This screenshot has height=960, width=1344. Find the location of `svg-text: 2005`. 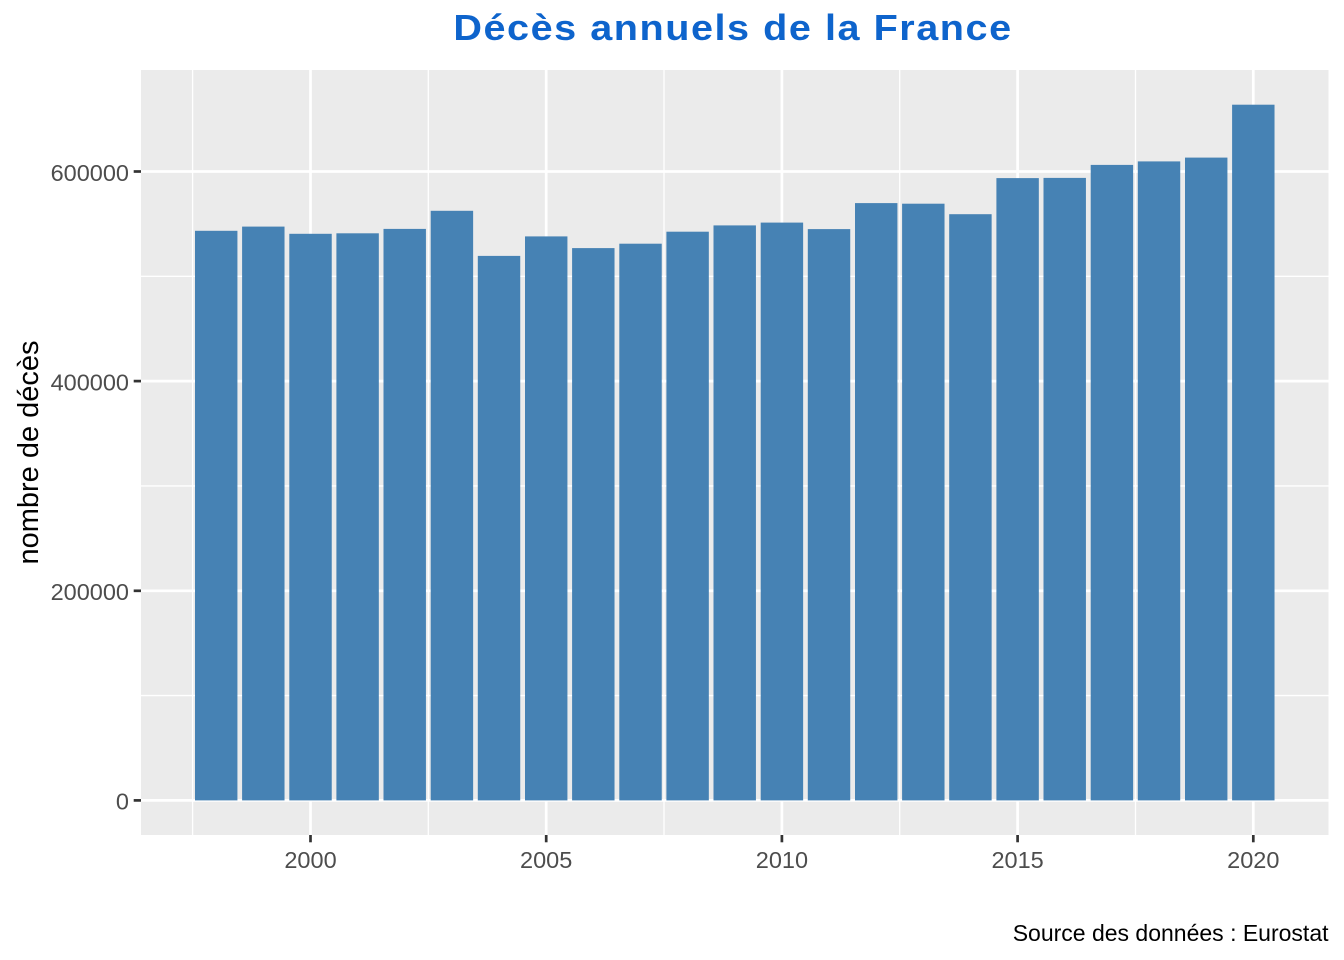

svg-text: 2005 is located at coordinates (546, 860).